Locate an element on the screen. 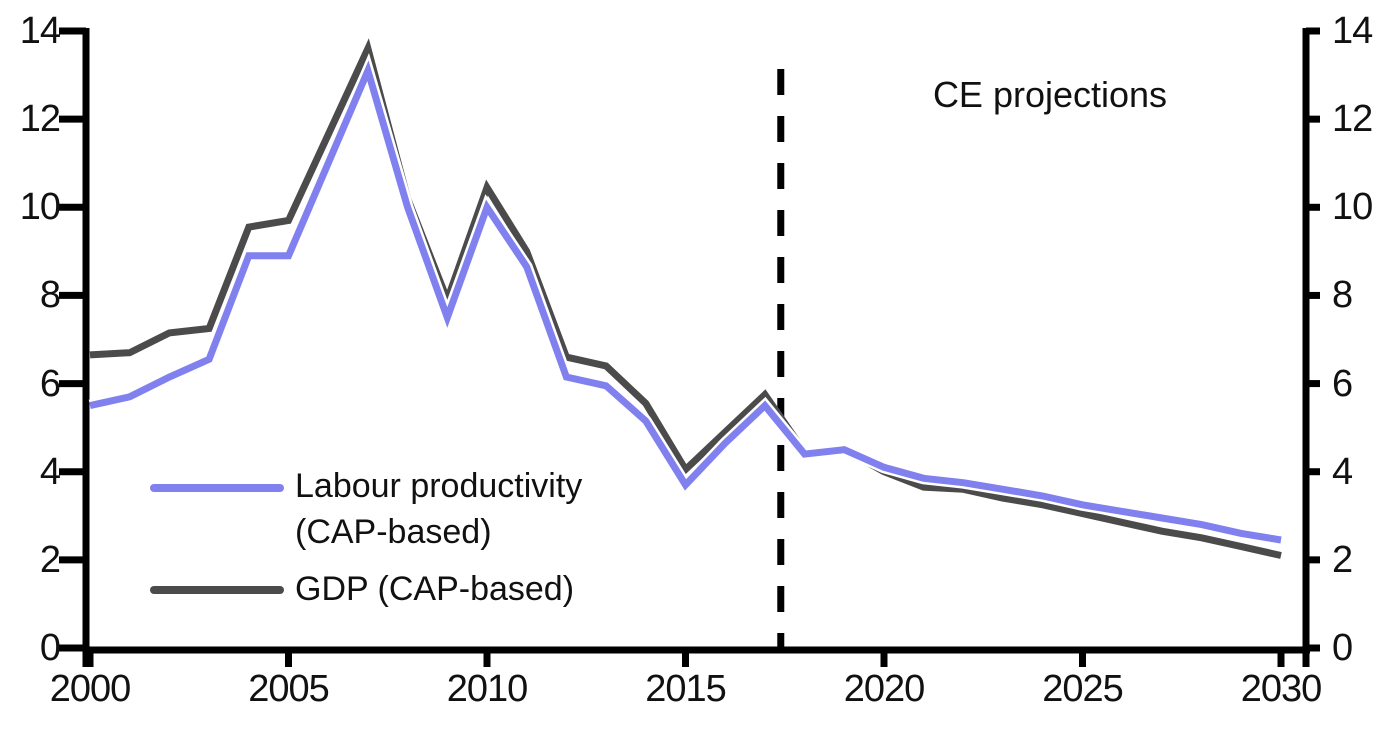  x-axis-tick-label: 2005 is located at coordinates (289, 689).